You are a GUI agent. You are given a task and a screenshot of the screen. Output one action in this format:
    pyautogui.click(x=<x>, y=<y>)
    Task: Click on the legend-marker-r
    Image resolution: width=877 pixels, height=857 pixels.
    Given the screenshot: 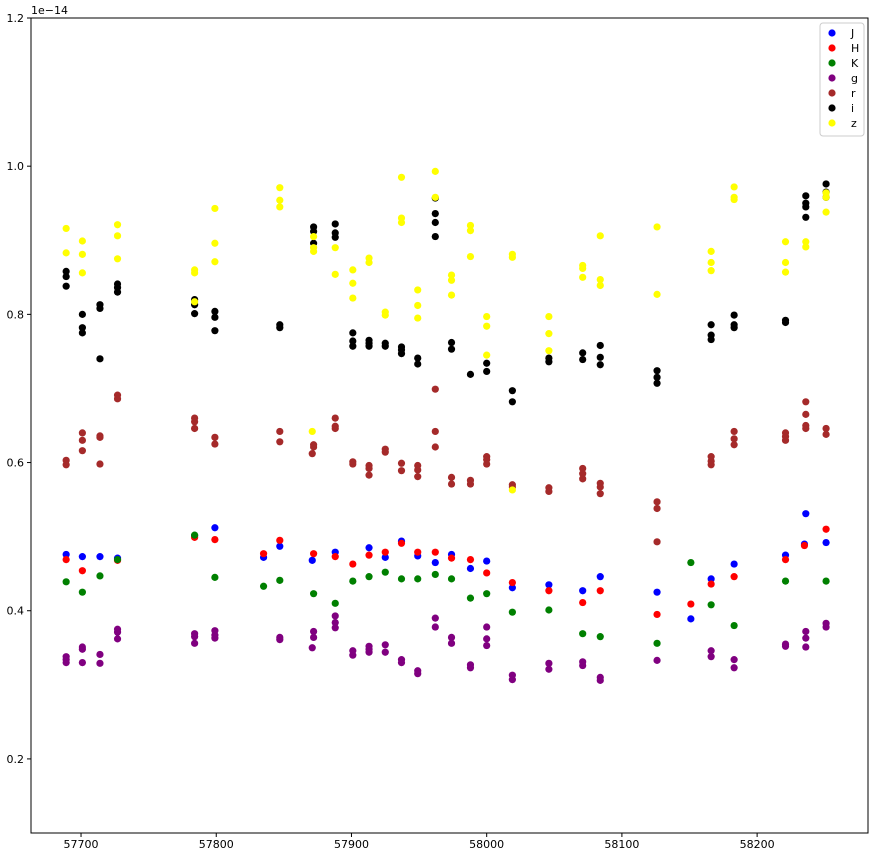 What is the action you would take?
    pyautogui.click(x=832, y=93)
    